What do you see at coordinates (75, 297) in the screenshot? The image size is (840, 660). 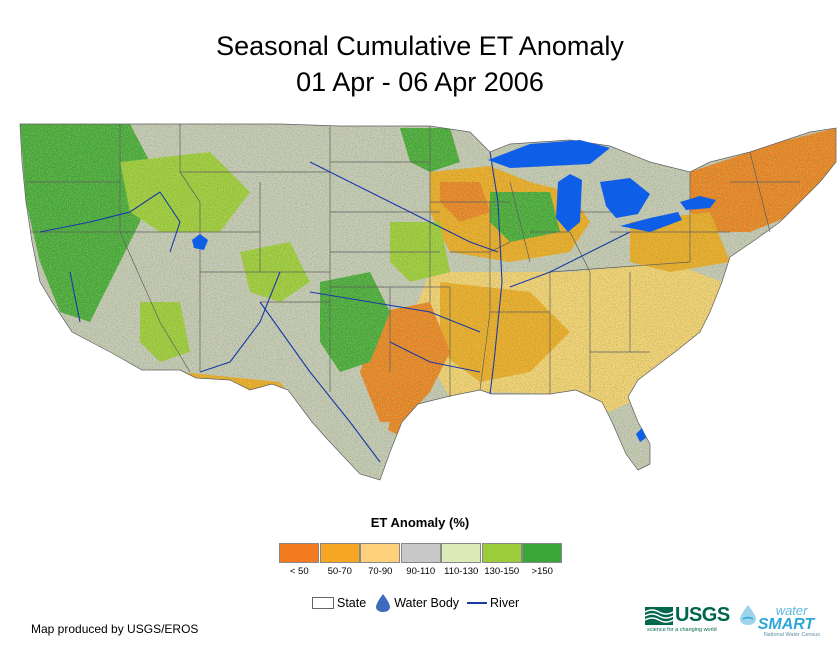 I see `sacramento-river` at bounding box center [75, 297].